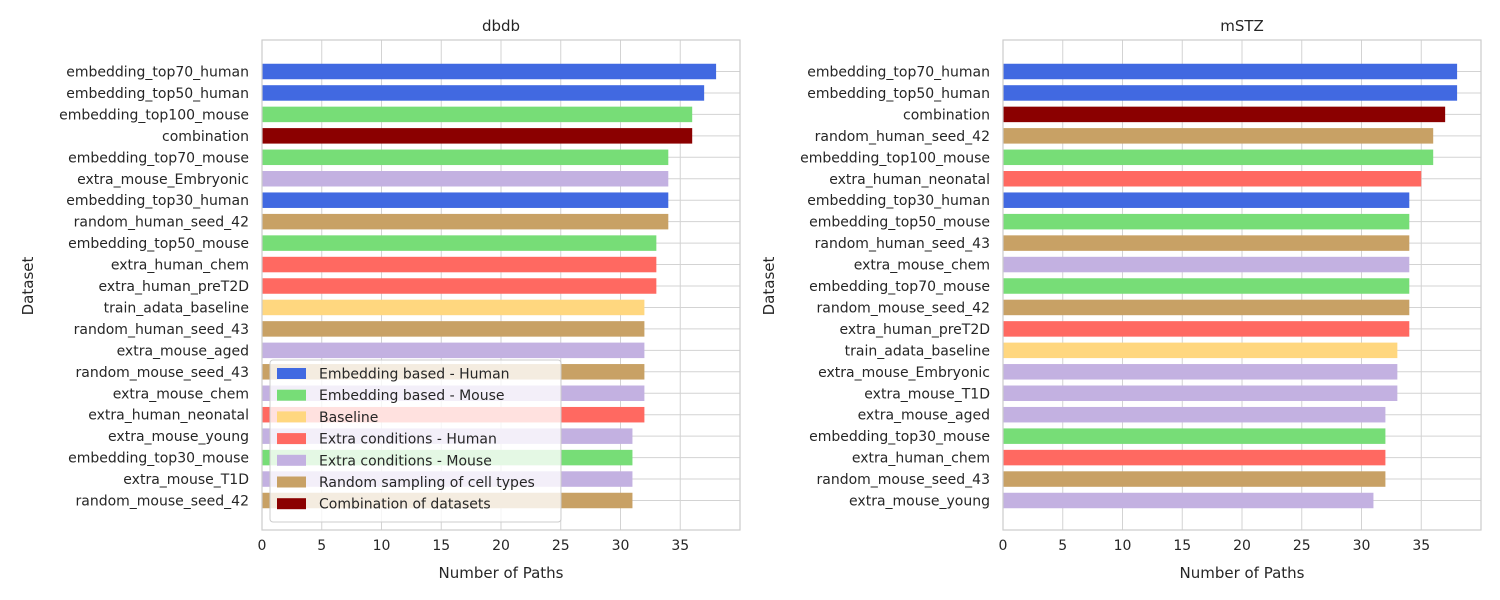  What do you see at coordinates (1182, 546) in the screenshot?
I see `x-tick-label: 15` at bounding box center [1182, 546].